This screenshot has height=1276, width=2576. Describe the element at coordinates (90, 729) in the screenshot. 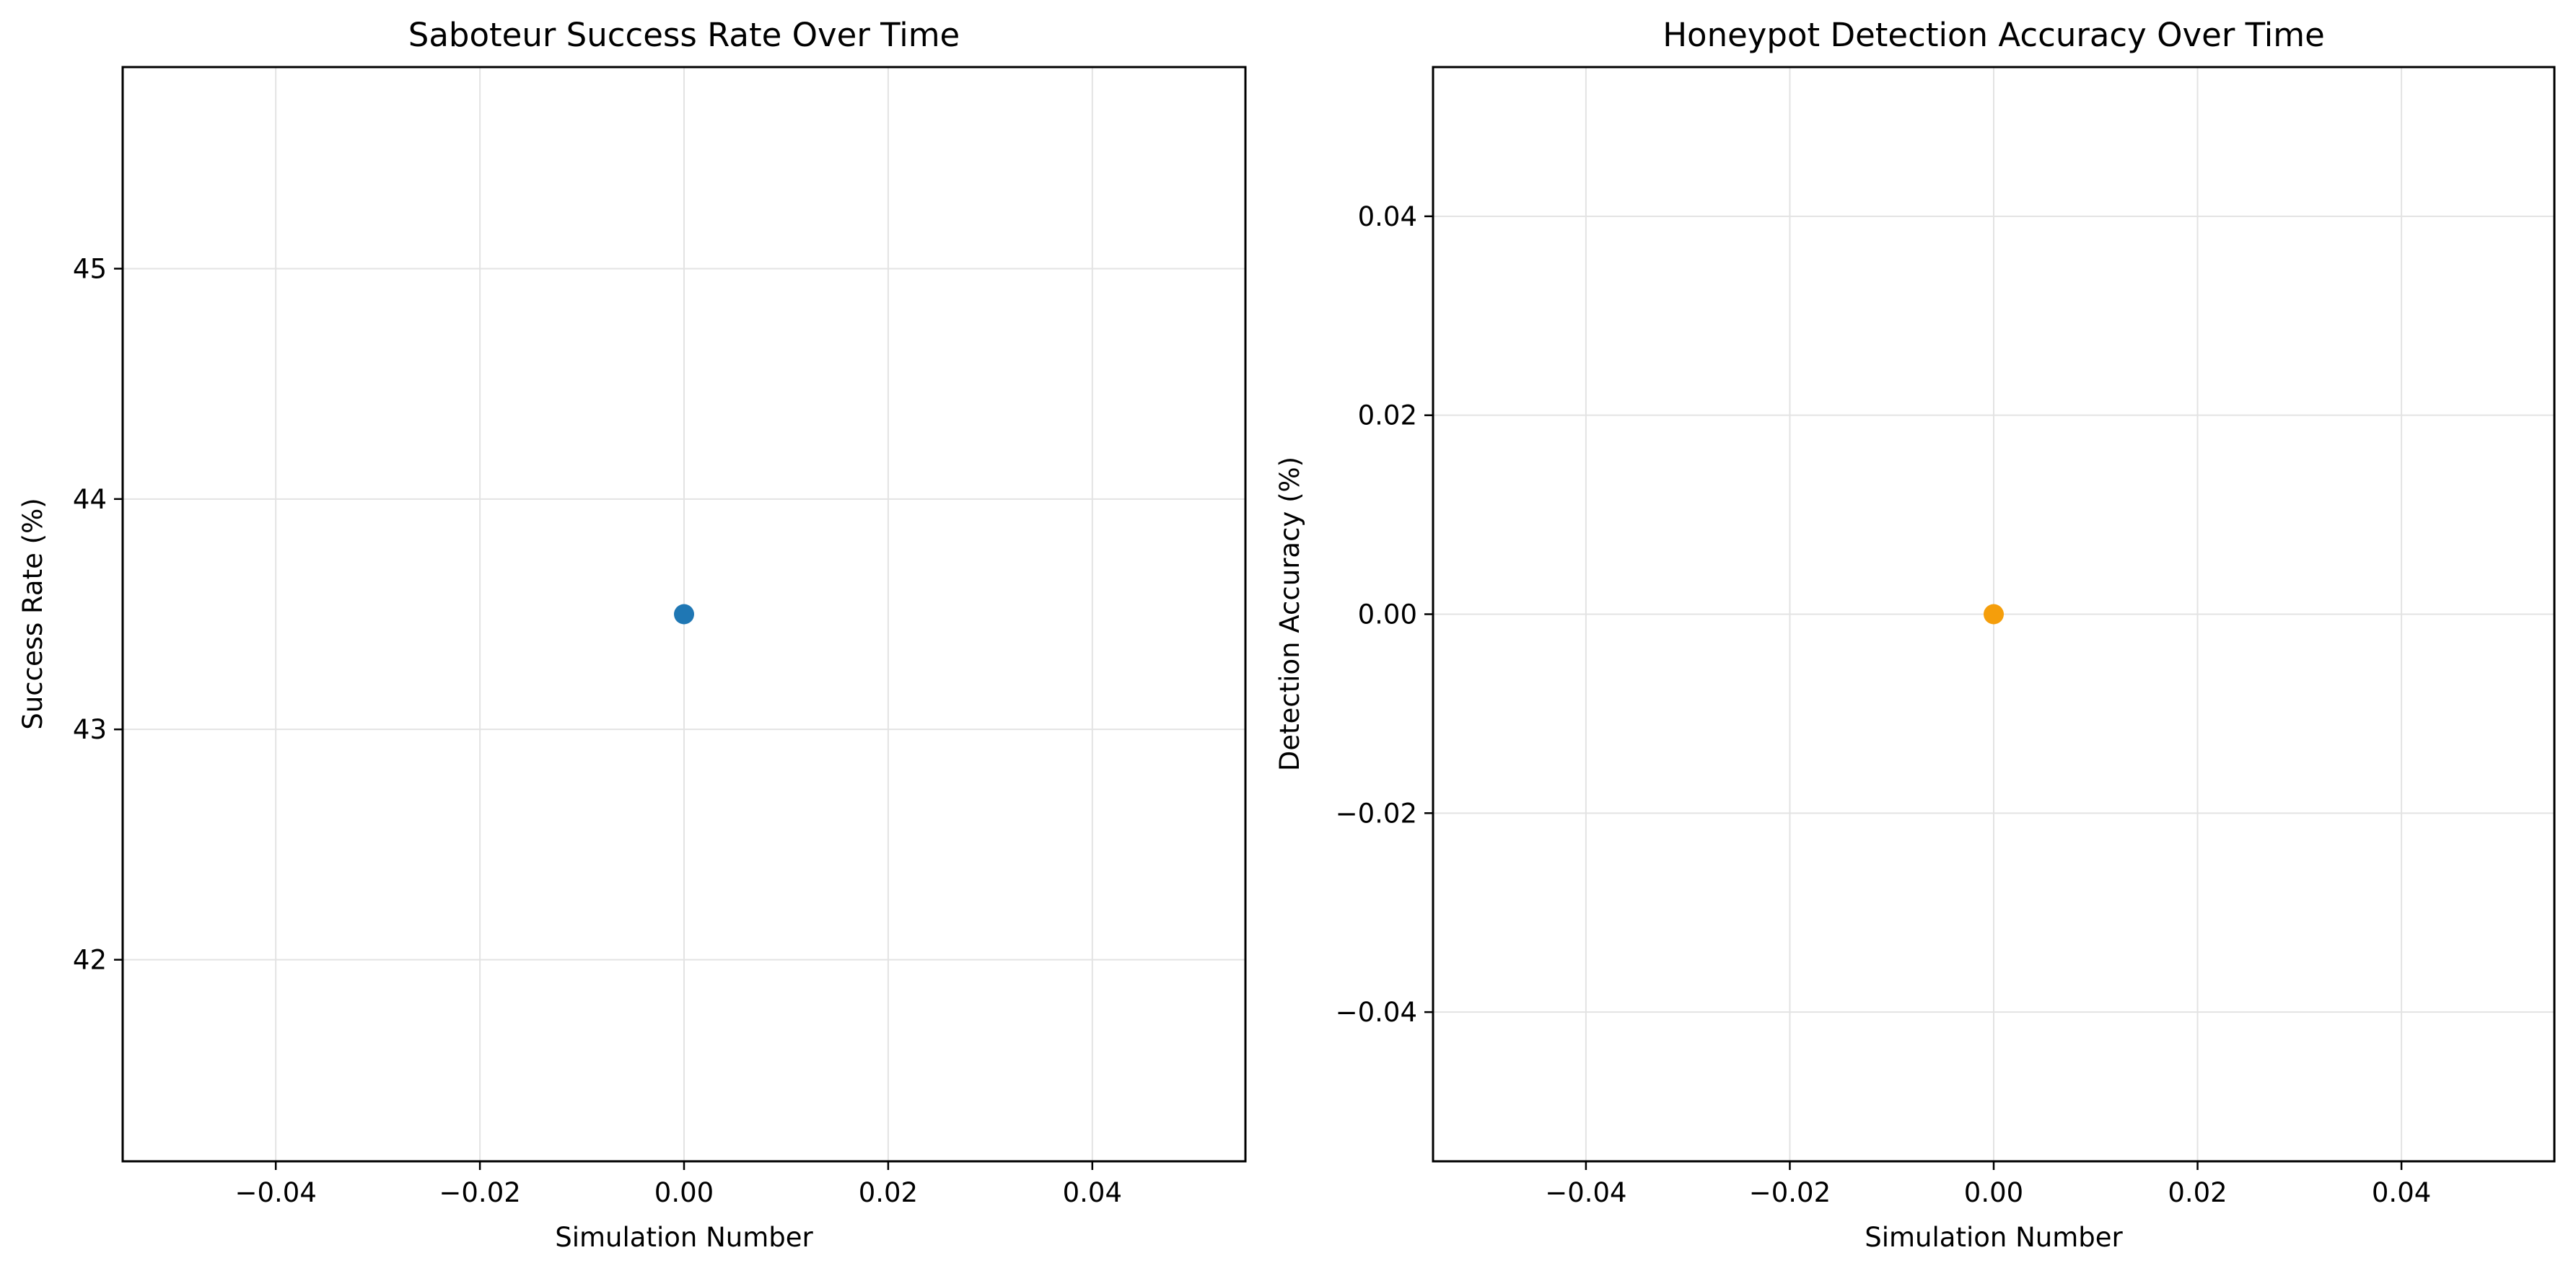

I see `y-tick-label: 43` at that location.